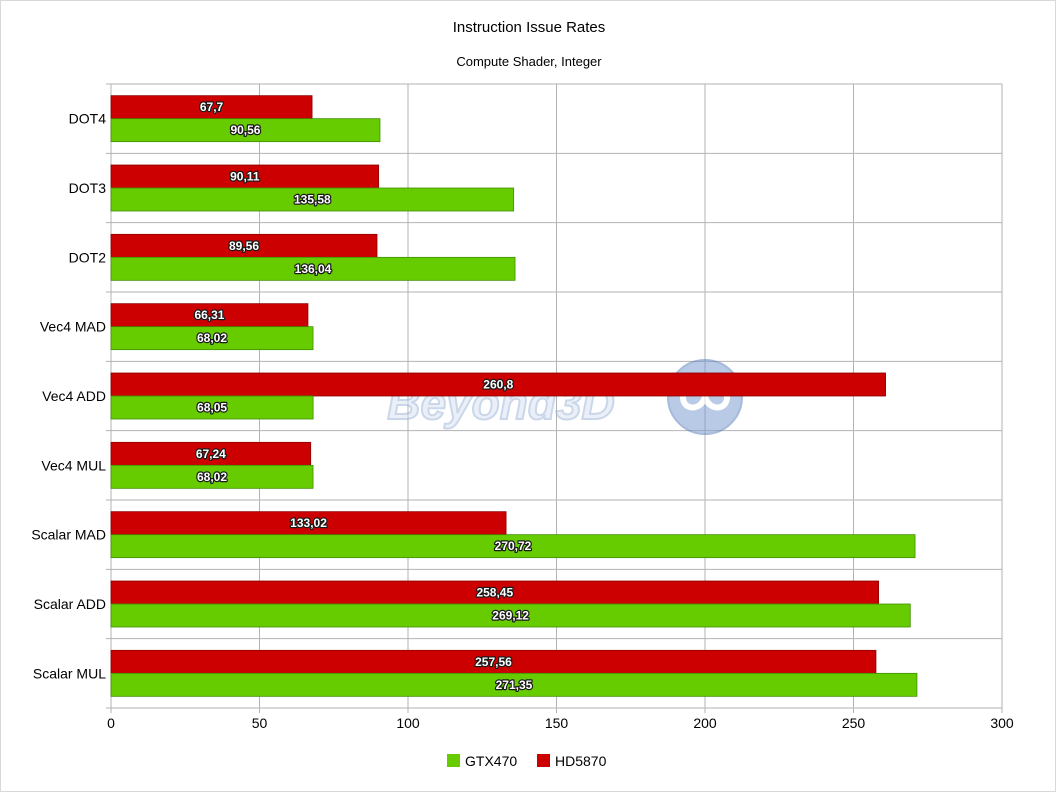  Describe the element at coordinates (494, 593) in the screenshot. I see `hd5870-data-label: 258,45` at that location.